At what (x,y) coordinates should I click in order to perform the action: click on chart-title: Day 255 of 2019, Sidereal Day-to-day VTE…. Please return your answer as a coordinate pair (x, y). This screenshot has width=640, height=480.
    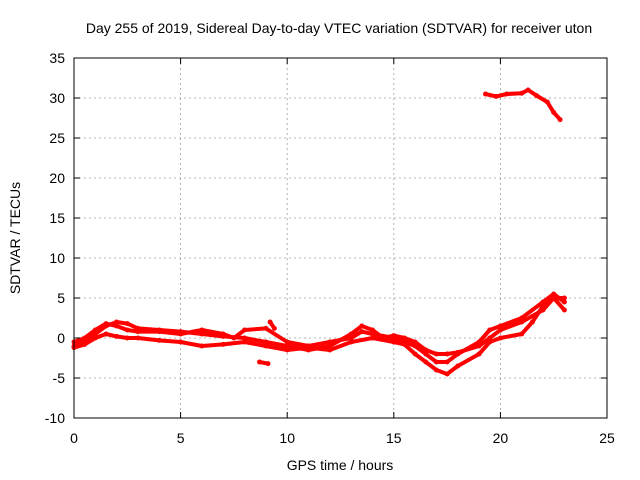
    Looking at the image, I should click on (339, 28).